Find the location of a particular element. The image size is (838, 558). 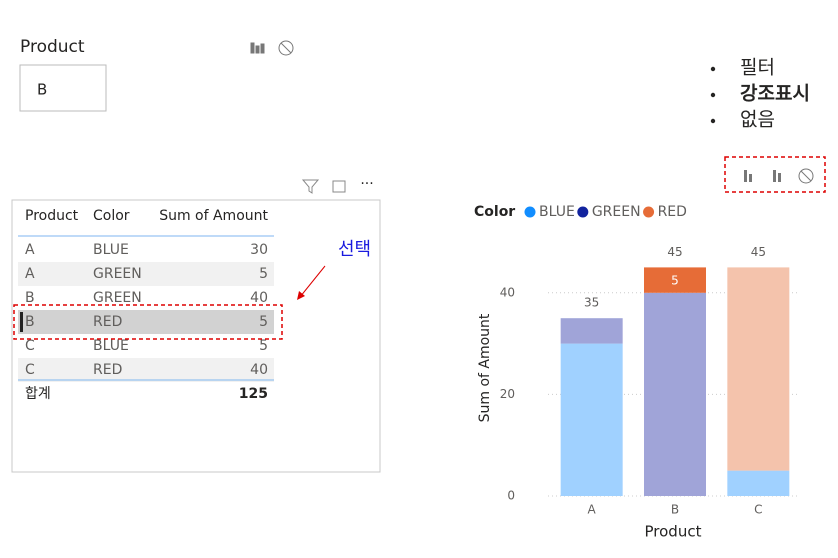

y-axis-label: Sum of Amount is located at coordinates (485, 367).